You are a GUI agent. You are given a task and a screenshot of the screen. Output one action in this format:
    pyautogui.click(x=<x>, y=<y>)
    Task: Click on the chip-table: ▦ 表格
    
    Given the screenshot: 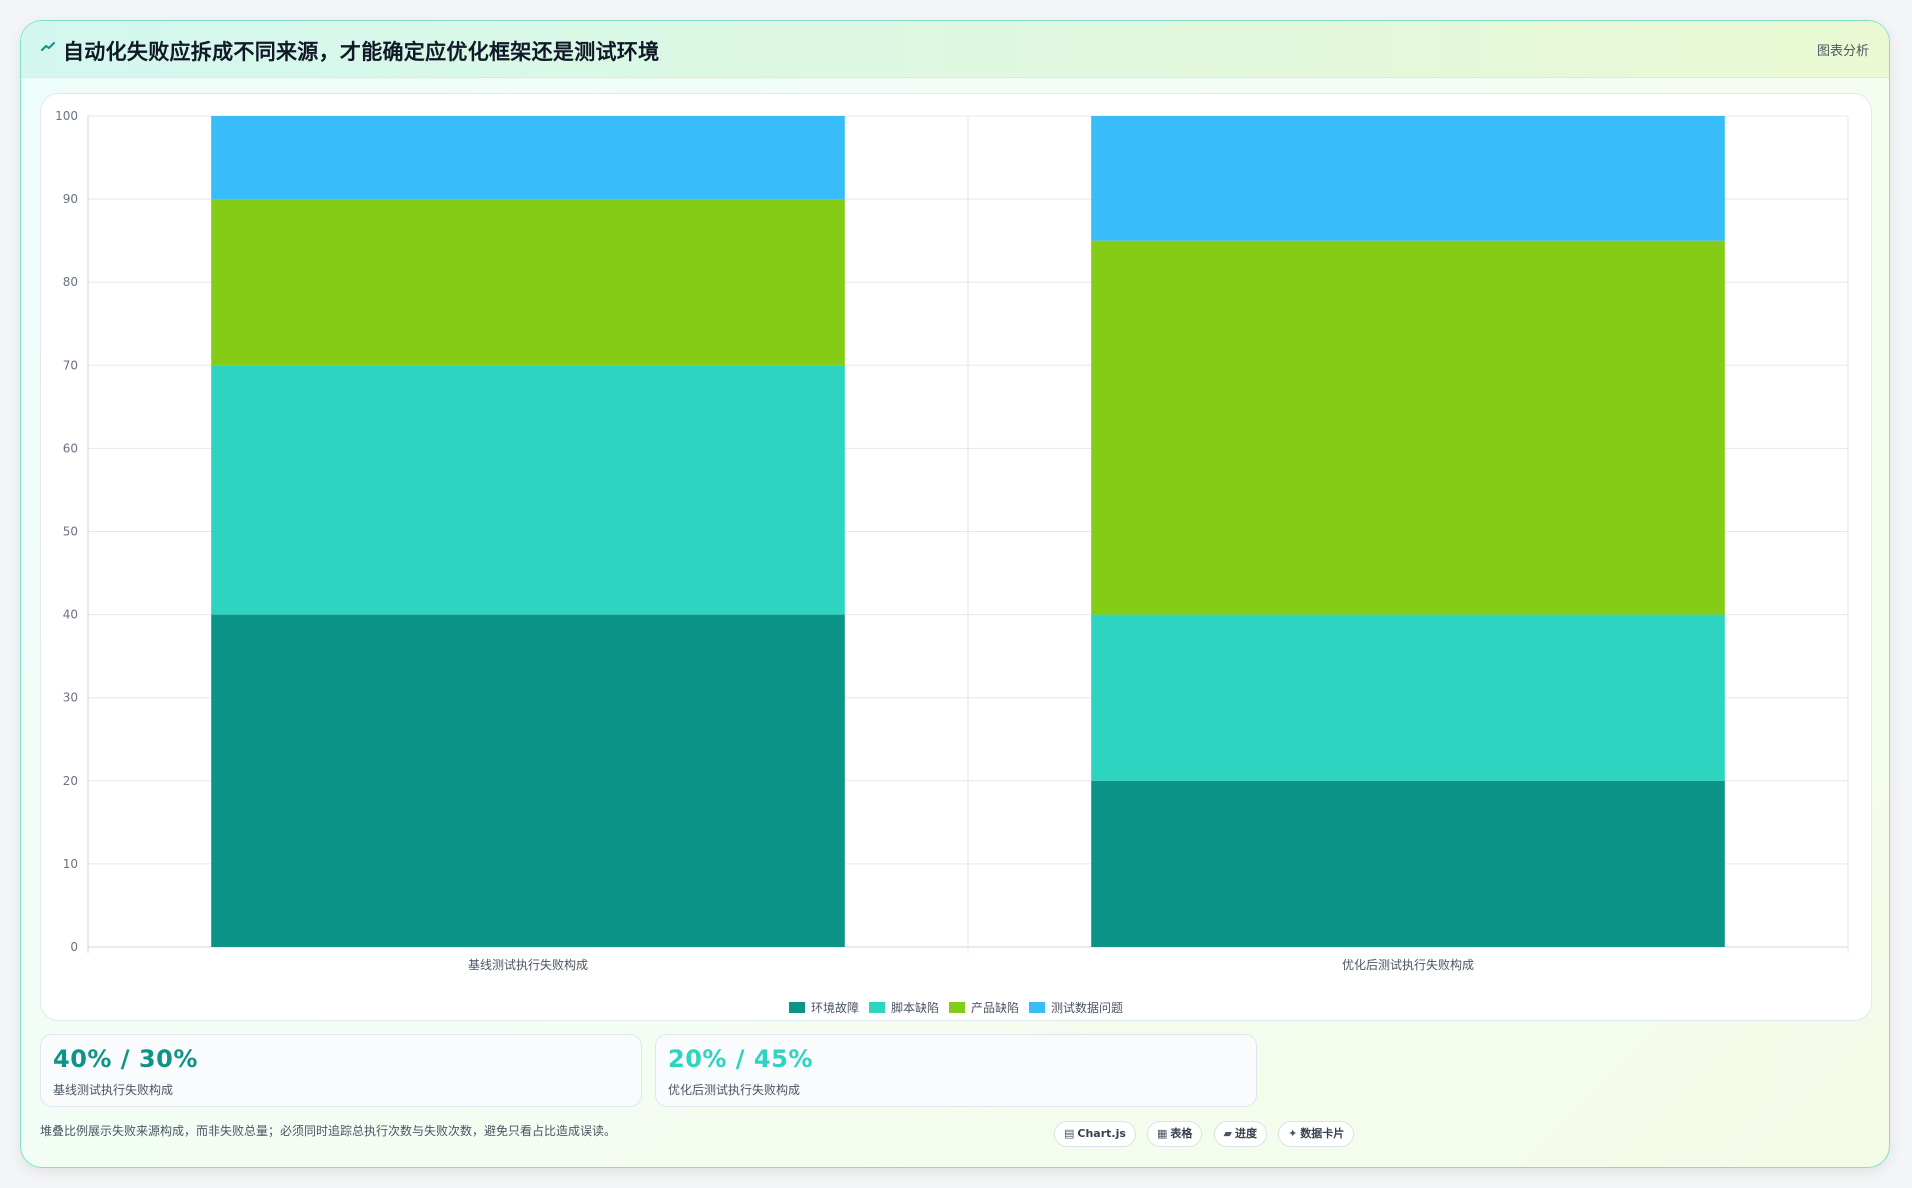 What is the action you would take?
    pyautogui.click(x=1175, y=1134)
    